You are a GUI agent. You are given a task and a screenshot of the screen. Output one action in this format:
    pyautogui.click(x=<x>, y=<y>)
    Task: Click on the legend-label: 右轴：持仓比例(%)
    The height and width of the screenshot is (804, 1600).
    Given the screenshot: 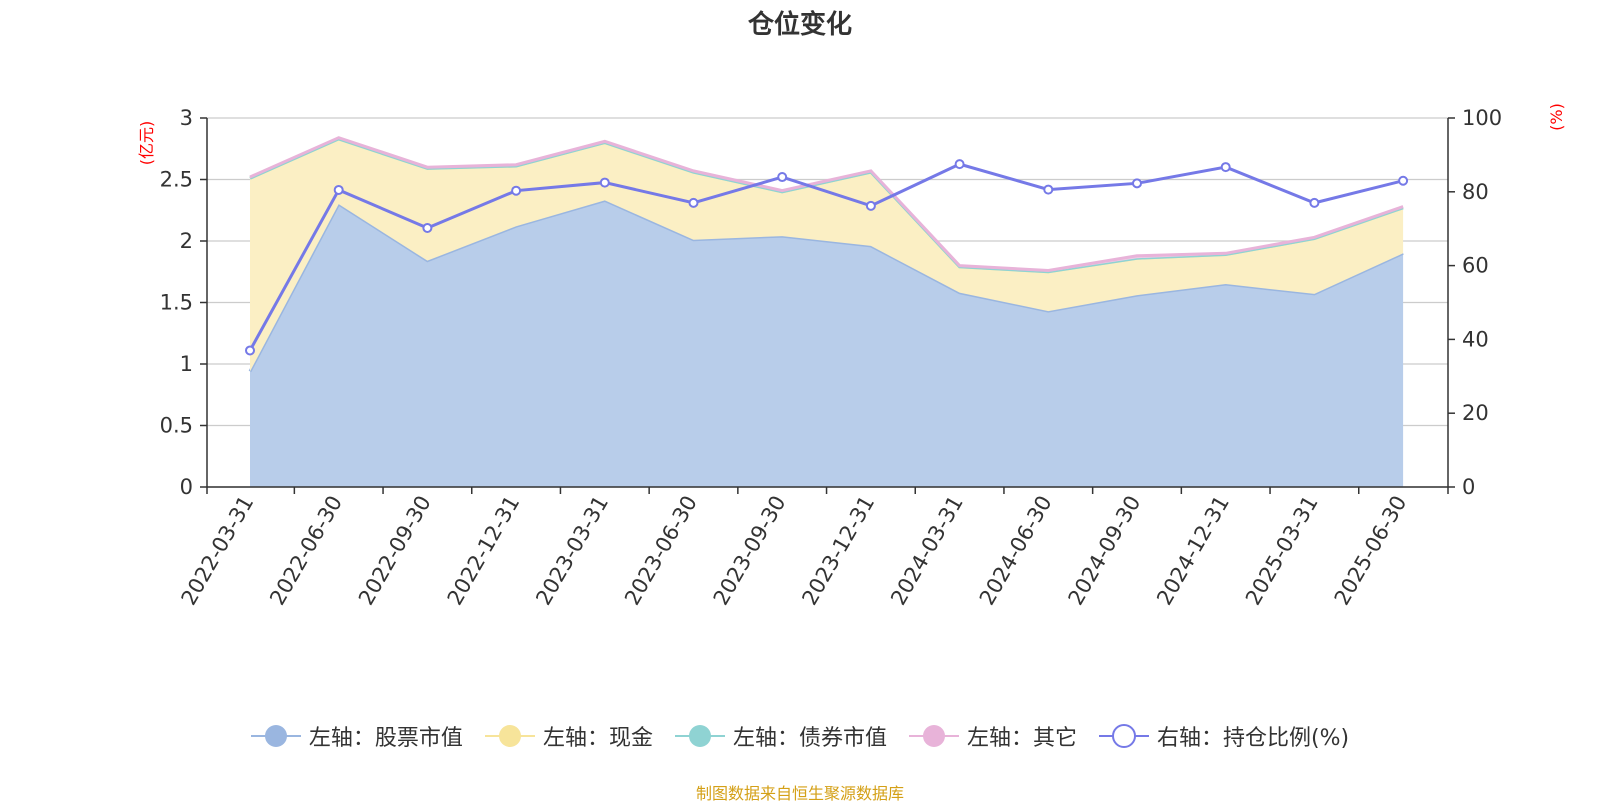 What is the action you would take?
    pyautogui.click(x=1253, y=738)
    